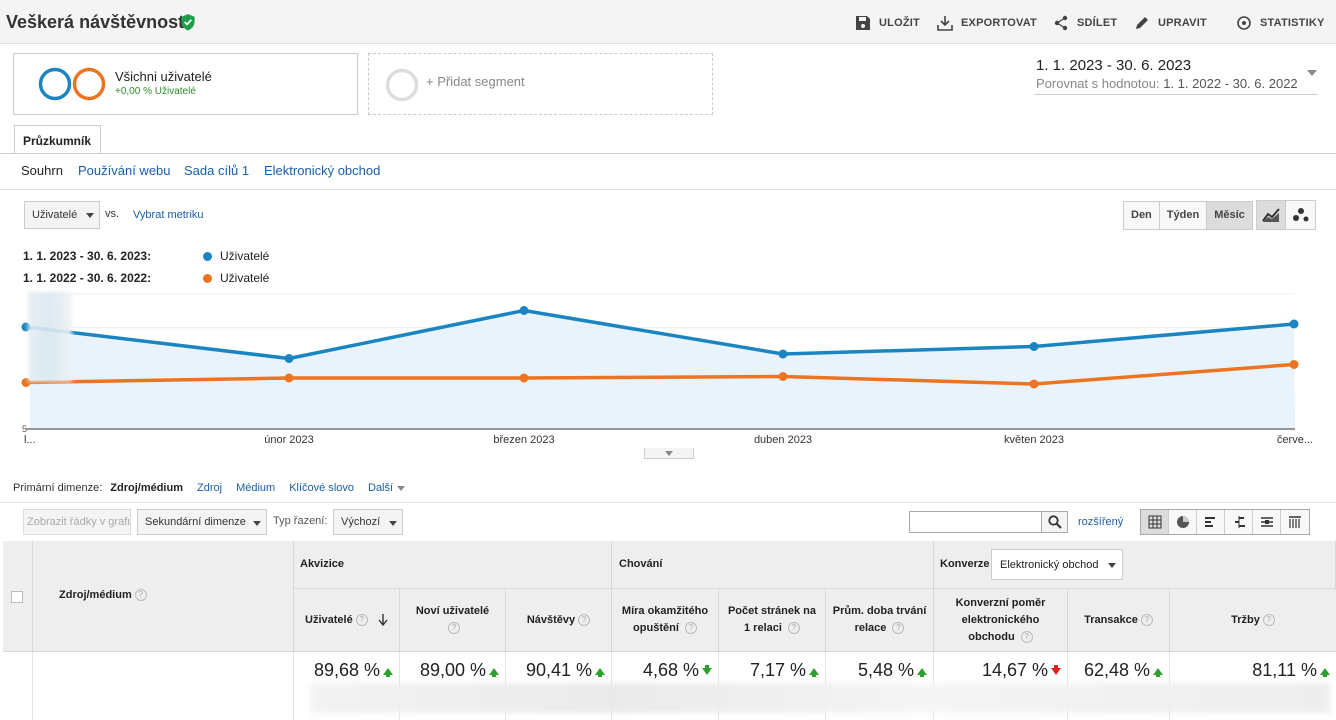  What do you see at coordinates (1183, 215) in the screenshot?
I see `period-week-button: Týden` at bounding box center [1183, 215].